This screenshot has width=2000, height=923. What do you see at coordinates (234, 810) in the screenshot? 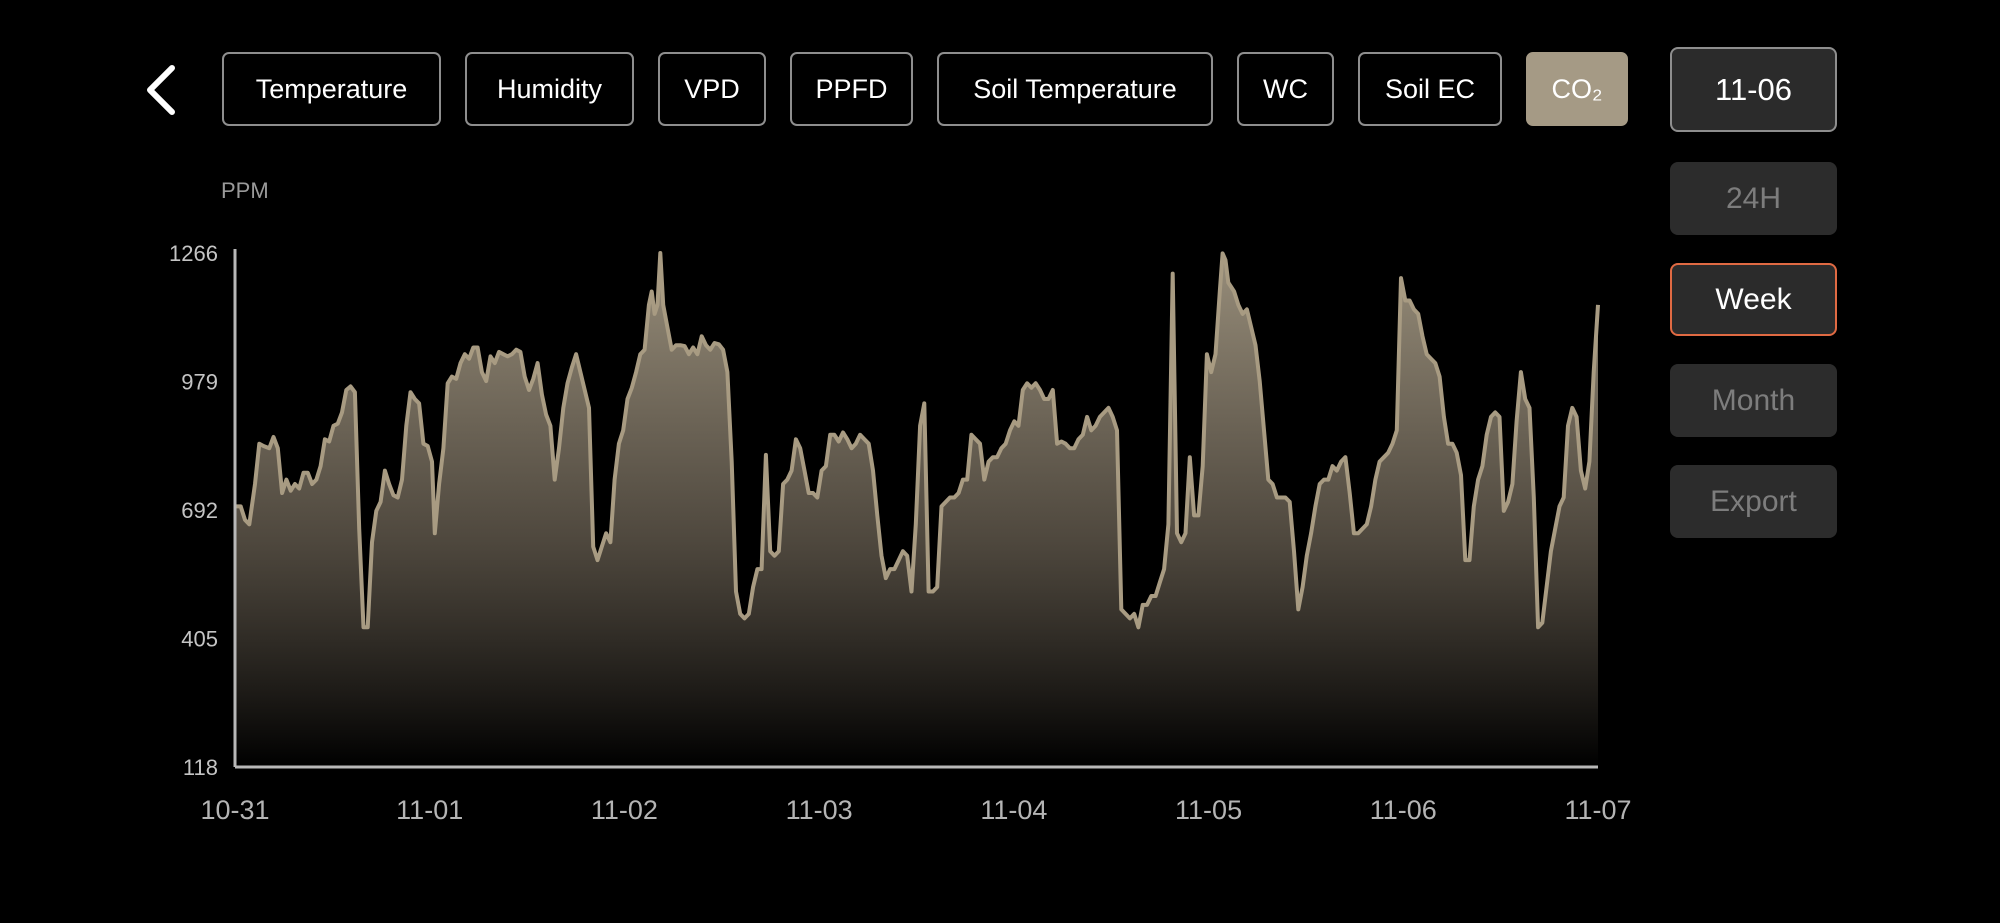
I see `x-tick-label: 10-31` at bounding box center [234, 810].